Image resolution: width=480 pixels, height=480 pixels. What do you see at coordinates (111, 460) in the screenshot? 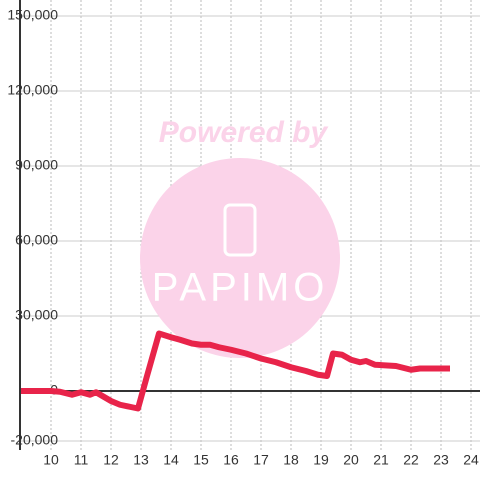
I see `x-tick-label: 12` at bounding box center [111, 460].